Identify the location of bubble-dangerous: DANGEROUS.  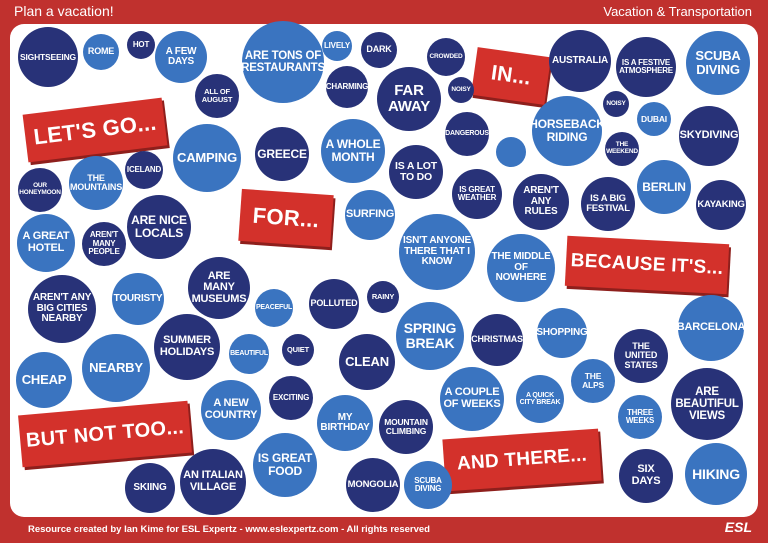
(467, 134).